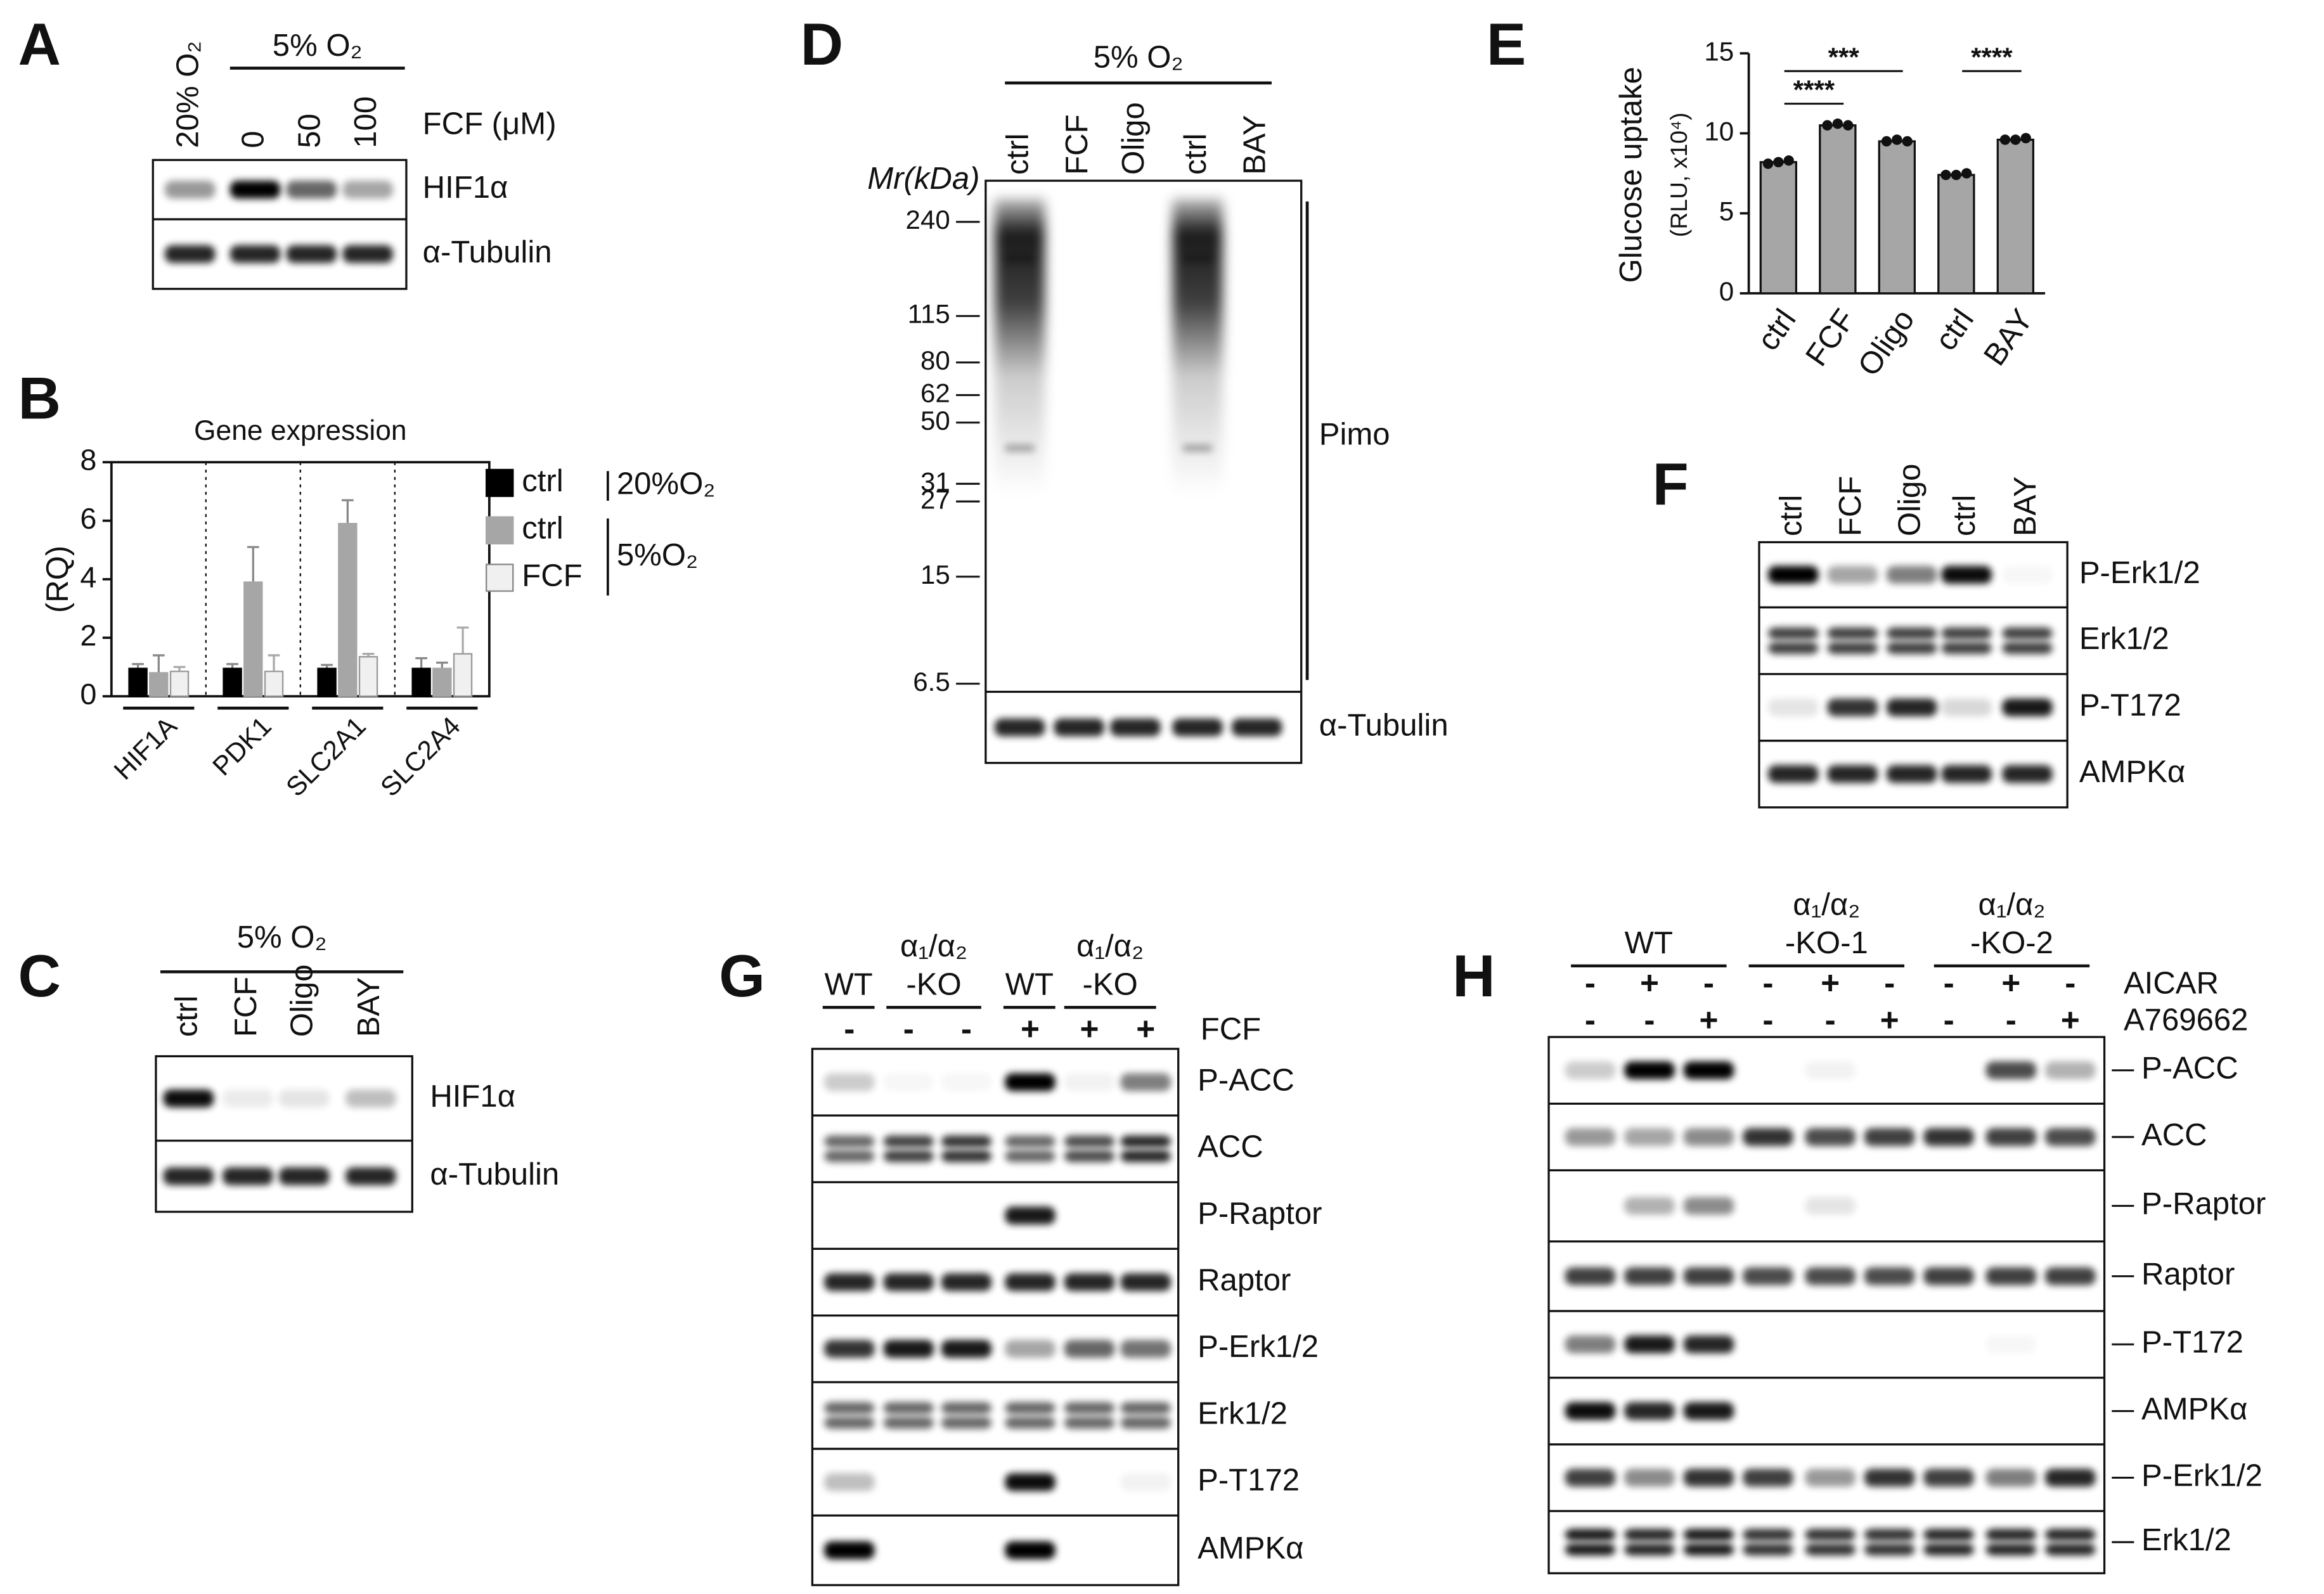 Image resolution: width=2324 pixels, height=1594 pixels. What do you see at coordinates (1018, 153) in the screenshot?
I see `lane-label: ctrl` at bounding box center [1018, 153].